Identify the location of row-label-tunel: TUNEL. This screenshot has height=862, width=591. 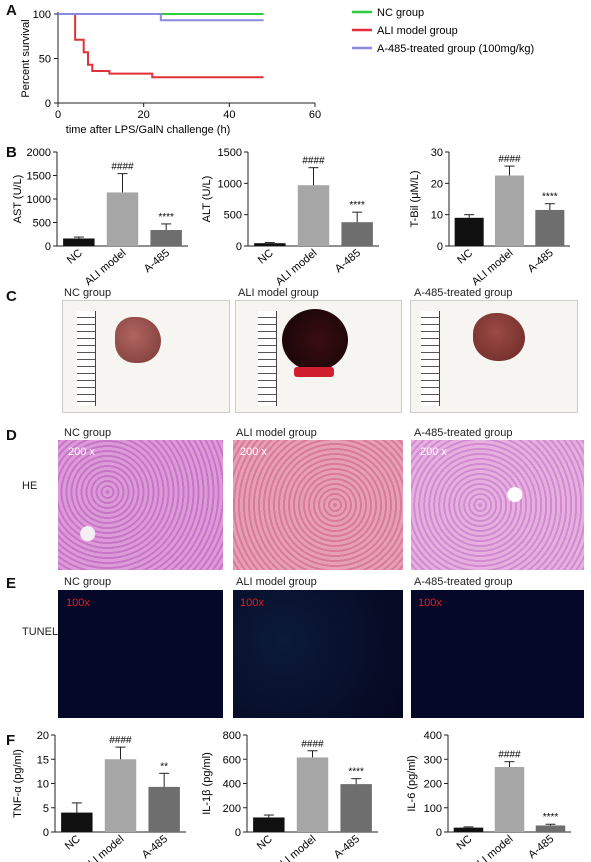
(40, 632).